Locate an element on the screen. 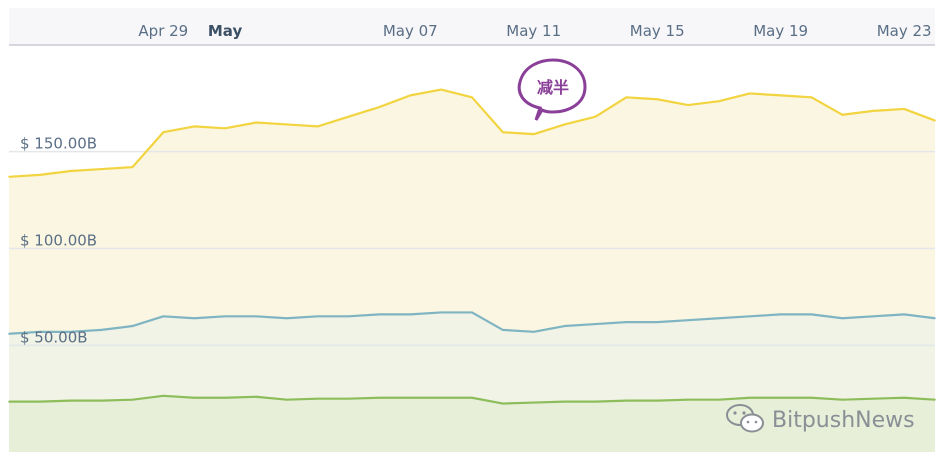 The image size is (944, 463). x-tick-label: May 07 is located at coordinates (410, 31).